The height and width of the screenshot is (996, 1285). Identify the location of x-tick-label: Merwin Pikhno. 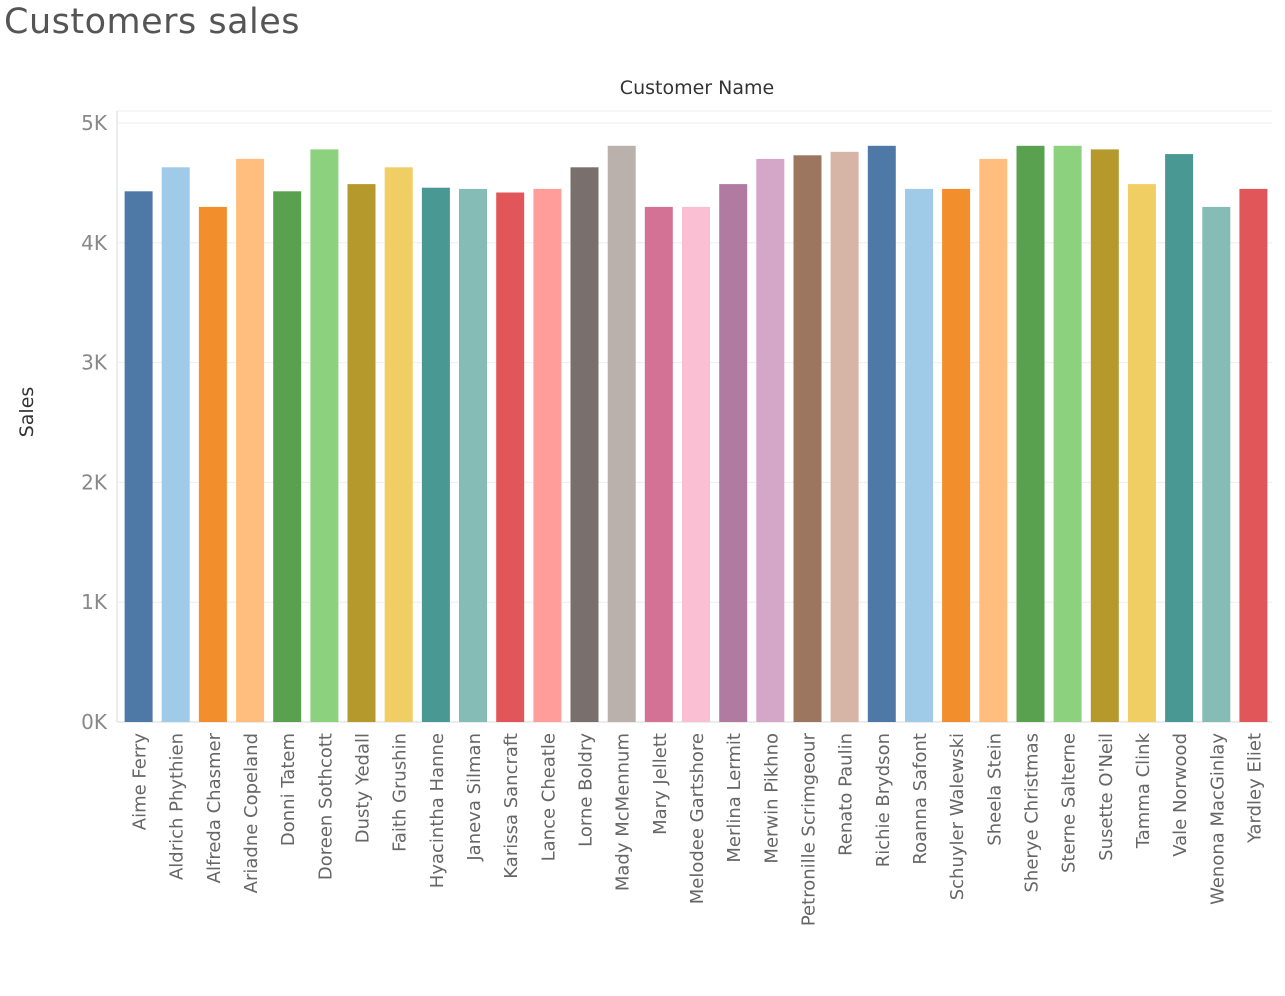
(771, 798).